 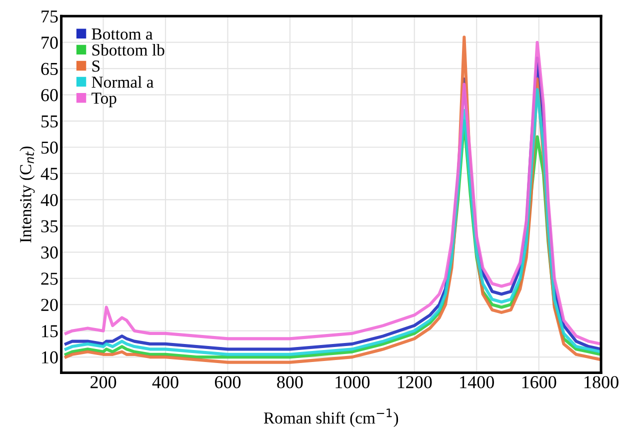 What do you see at coordinates (104, 100) in the screenshot?
I see `legend-label: Top` at bounding box center [104, 100].